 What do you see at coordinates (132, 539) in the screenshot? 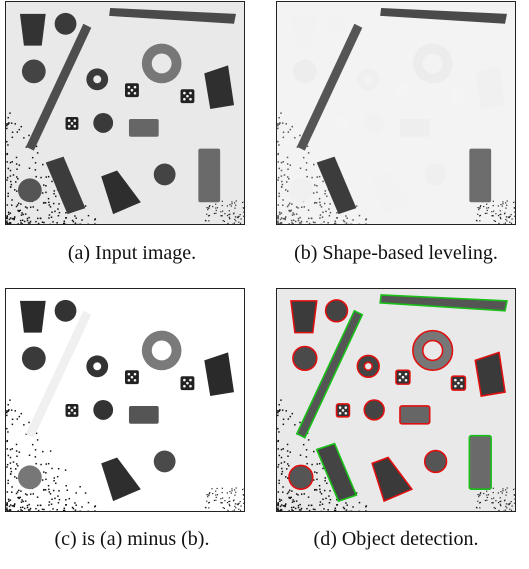
I see `caption-c: (c) is (a) minus (b).` at bounding box center [132, 539].